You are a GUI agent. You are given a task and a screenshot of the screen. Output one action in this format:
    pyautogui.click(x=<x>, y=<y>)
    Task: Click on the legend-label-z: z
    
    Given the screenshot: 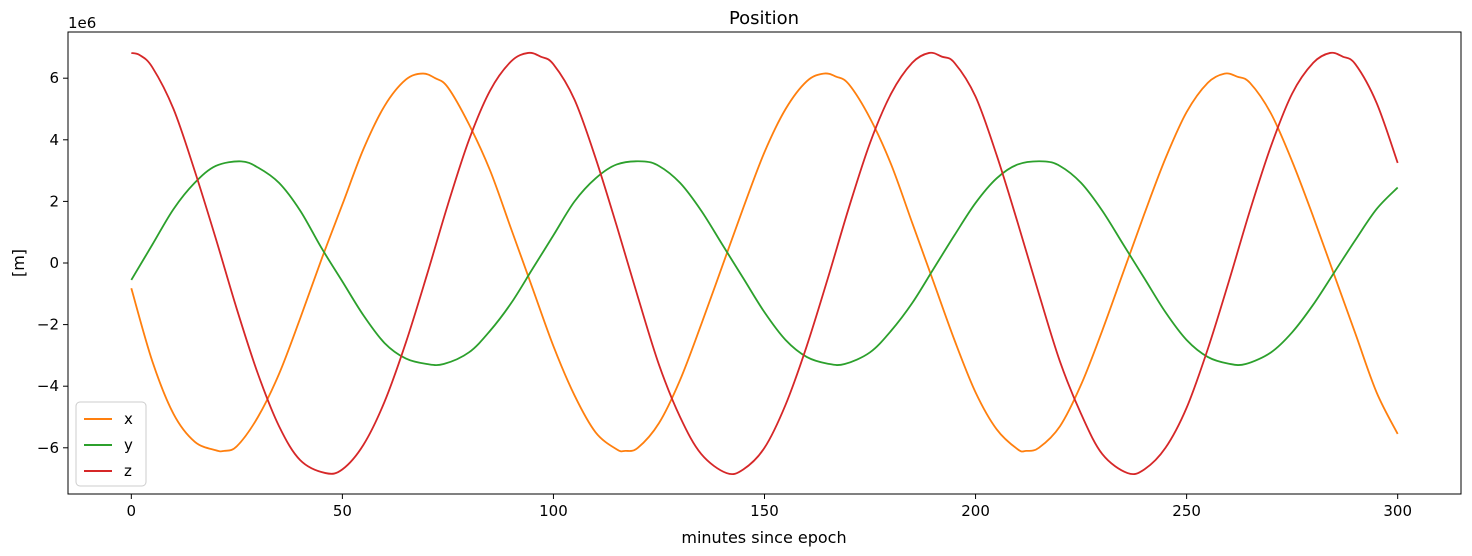 What is the action you would take?
    pyautogui.click(x=128, y=471)
    